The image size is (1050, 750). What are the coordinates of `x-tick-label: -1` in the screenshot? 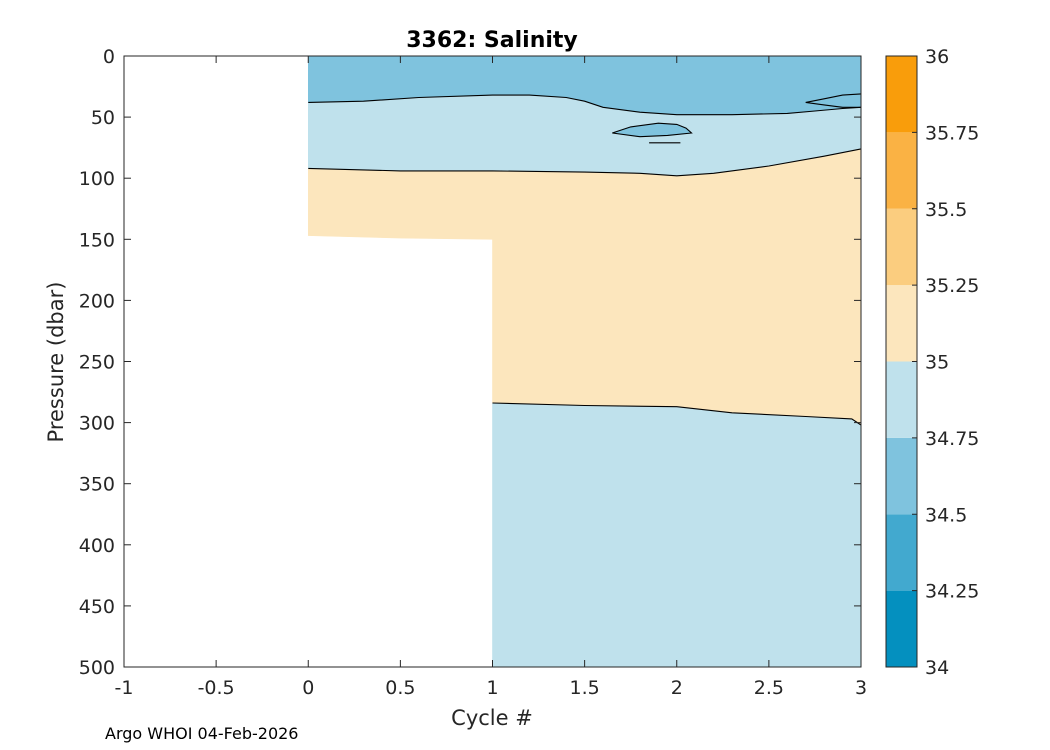 It's located at (124, 688).